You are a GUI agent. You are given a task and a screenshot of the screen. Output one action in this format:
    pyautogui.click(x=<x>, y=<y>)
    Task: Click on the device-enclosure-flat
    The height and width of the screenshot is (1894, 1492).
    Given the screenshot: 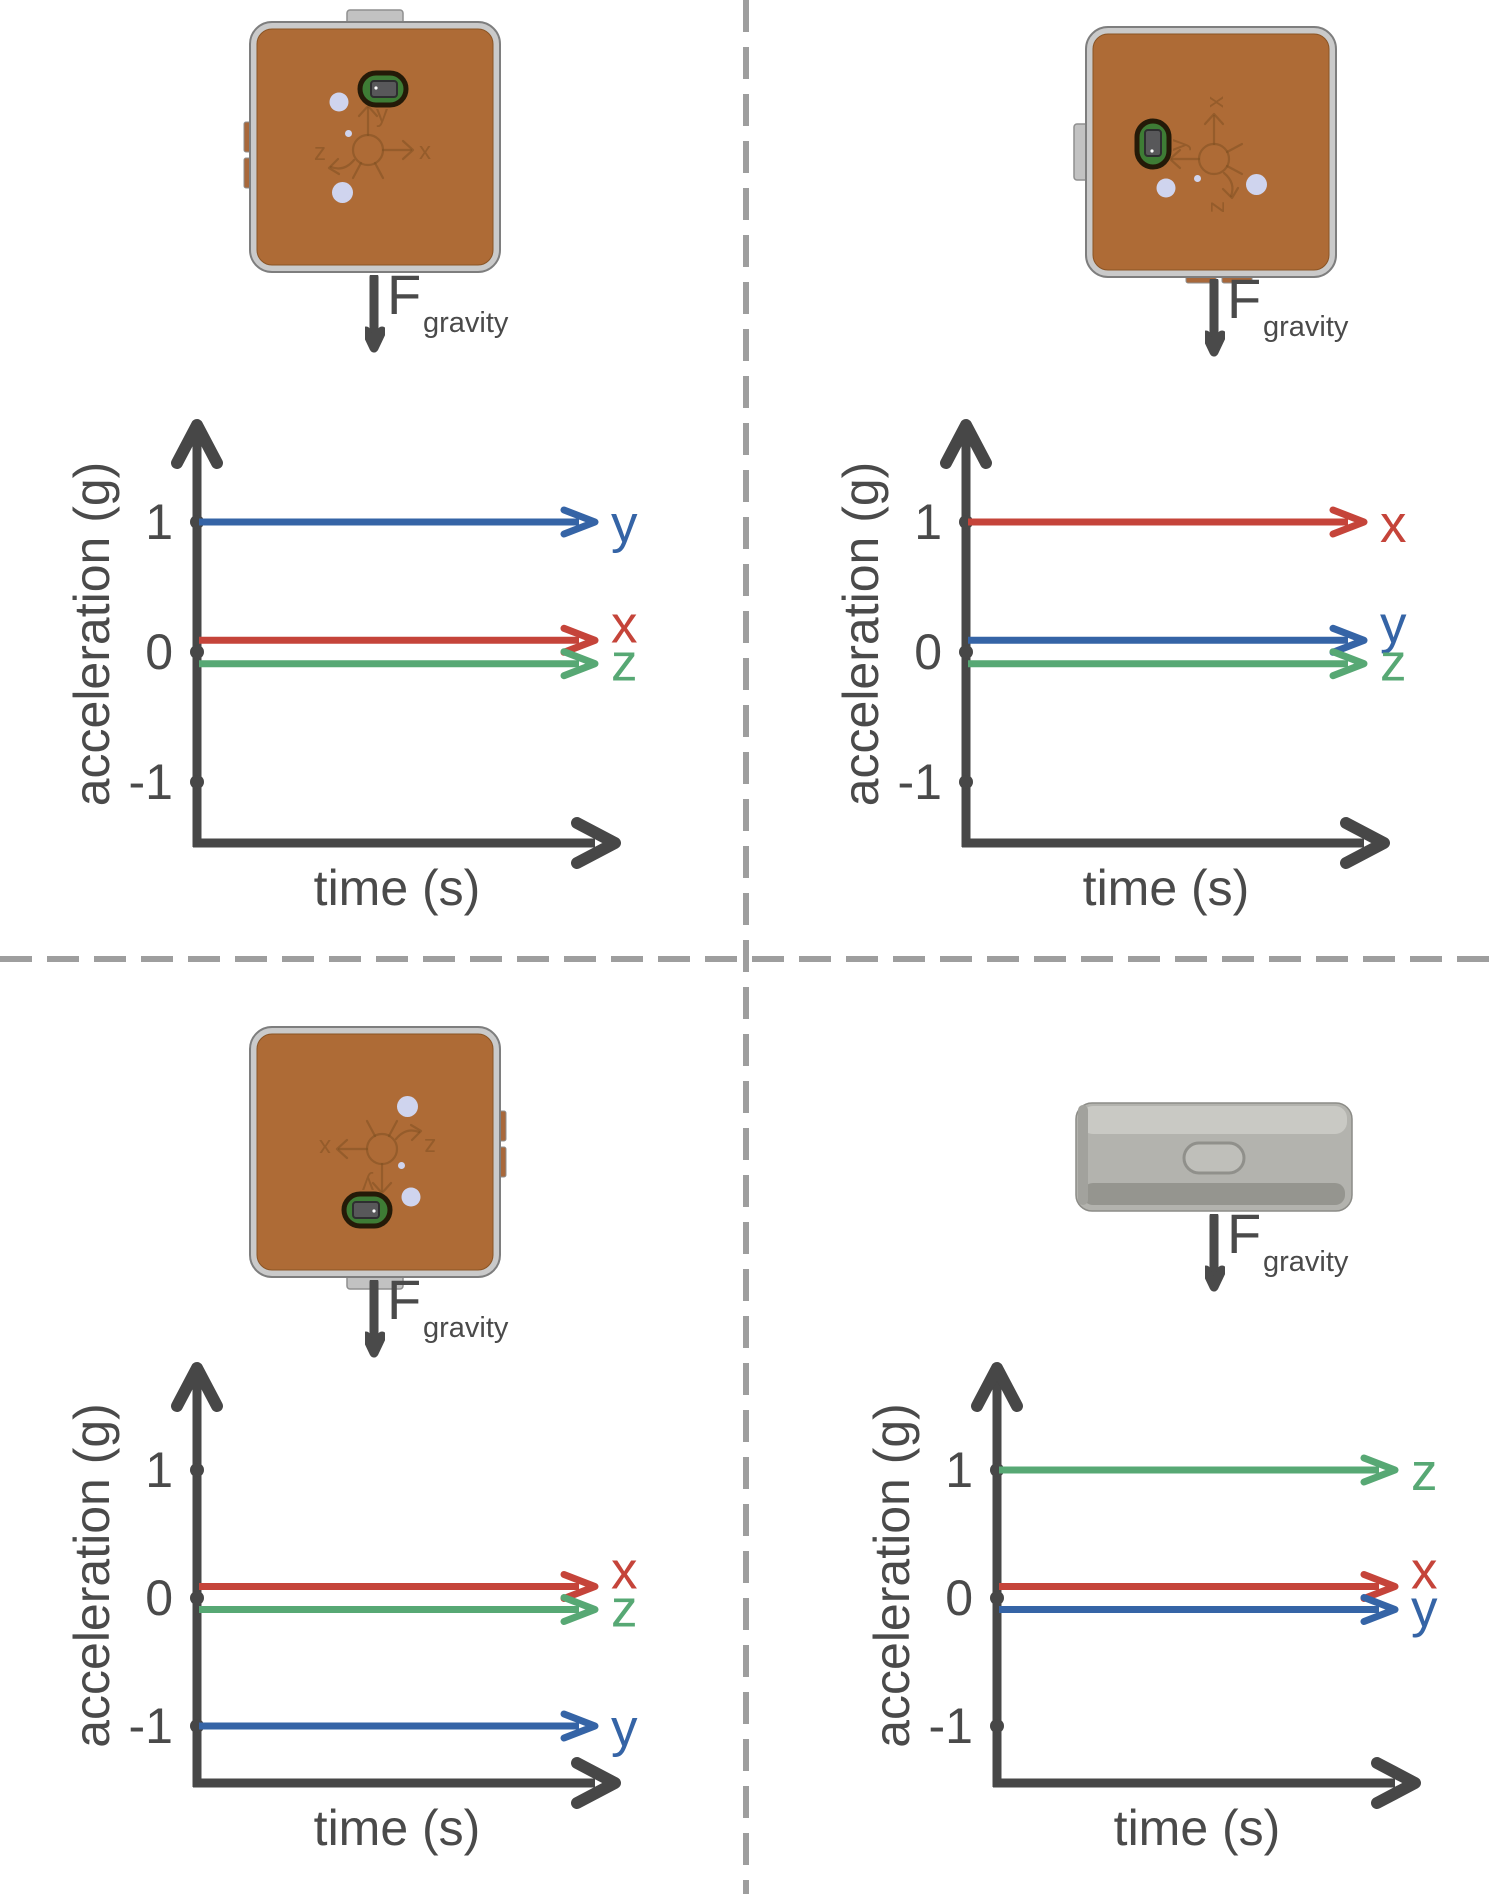 What is the action you would take?
    pyautogui.click(x=1214, y=1157)
    